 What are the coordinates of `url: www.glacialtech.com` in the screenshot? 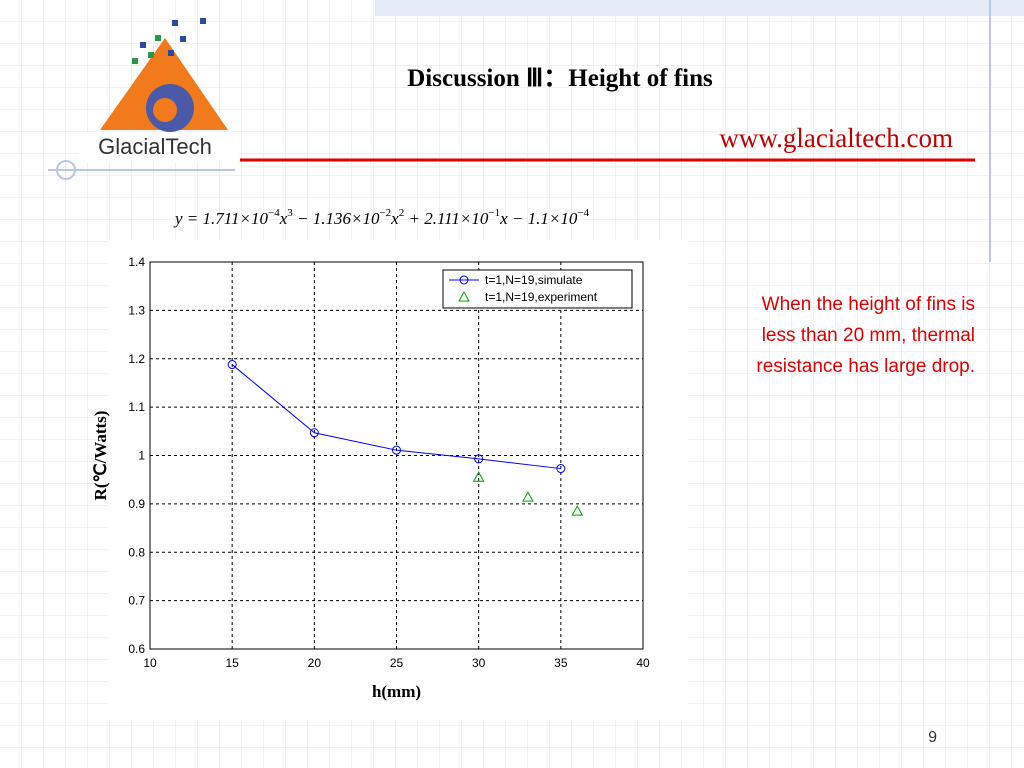 It's located at (836, 138).